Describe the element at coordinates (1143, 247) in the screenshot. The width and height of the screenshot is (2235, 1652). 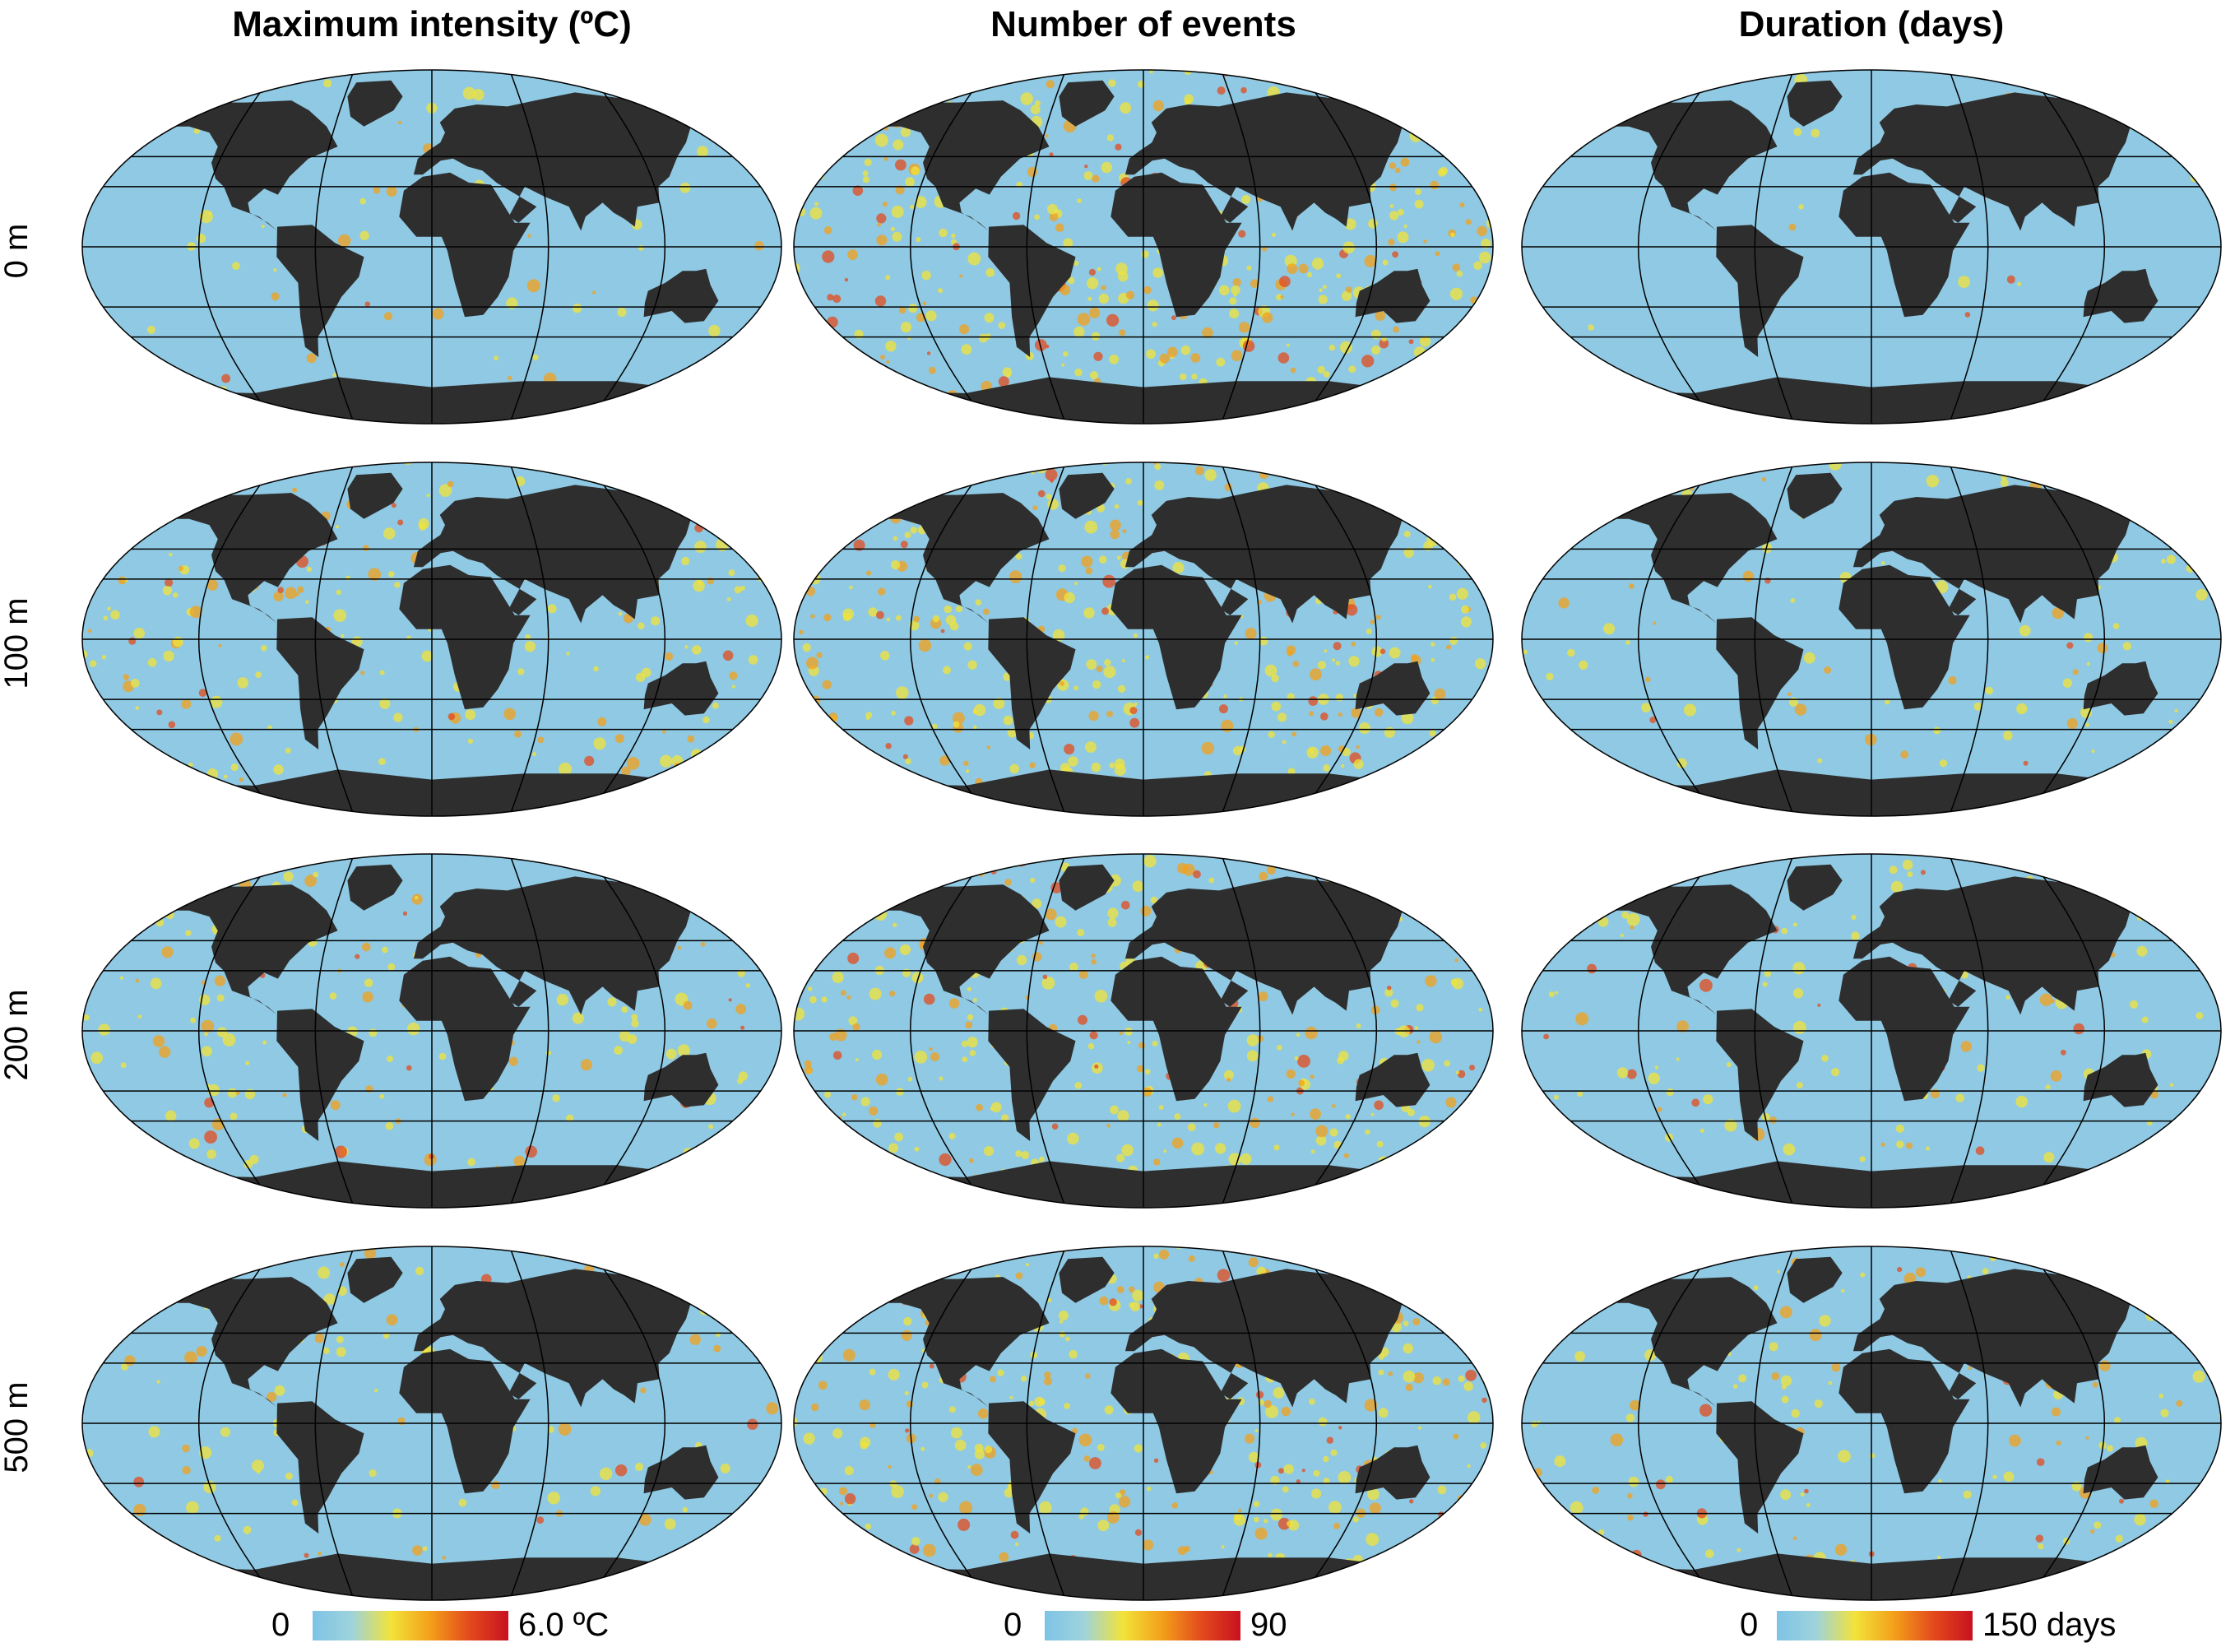
I see `map-panel-number-of-events-0m` at that location.